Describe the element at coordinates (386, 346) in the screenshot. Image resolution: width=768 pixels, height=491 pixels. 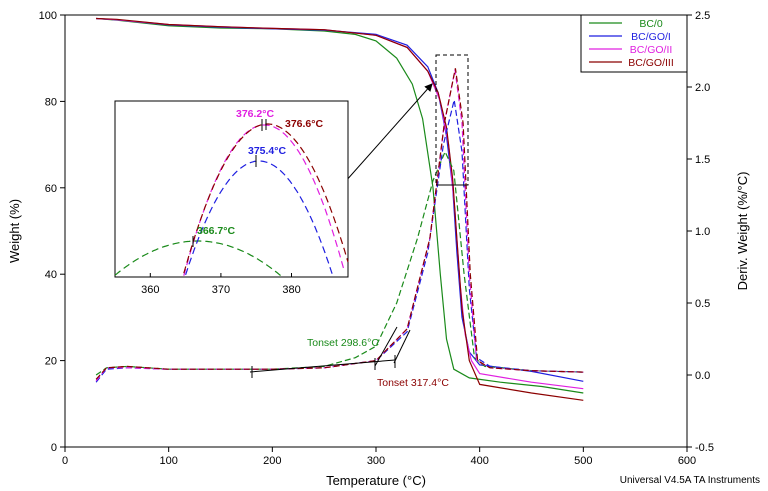
I see `tonset-tangent-green` at that location.